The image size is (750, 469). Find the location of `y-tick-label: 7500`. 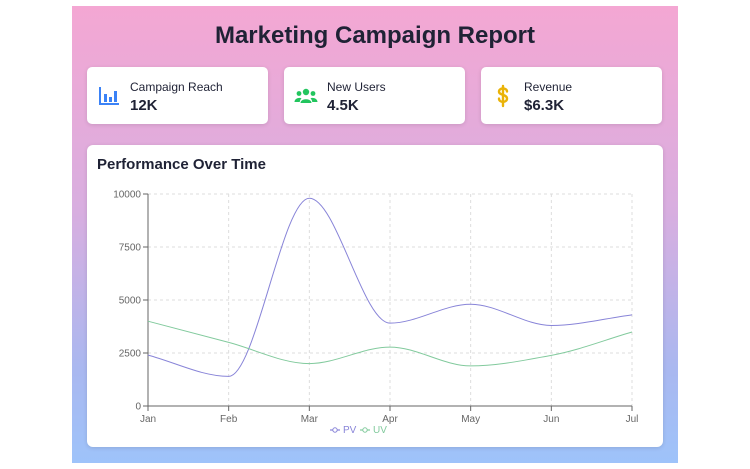

y-tick-label: 7500 is located at coordinates (130, 248).